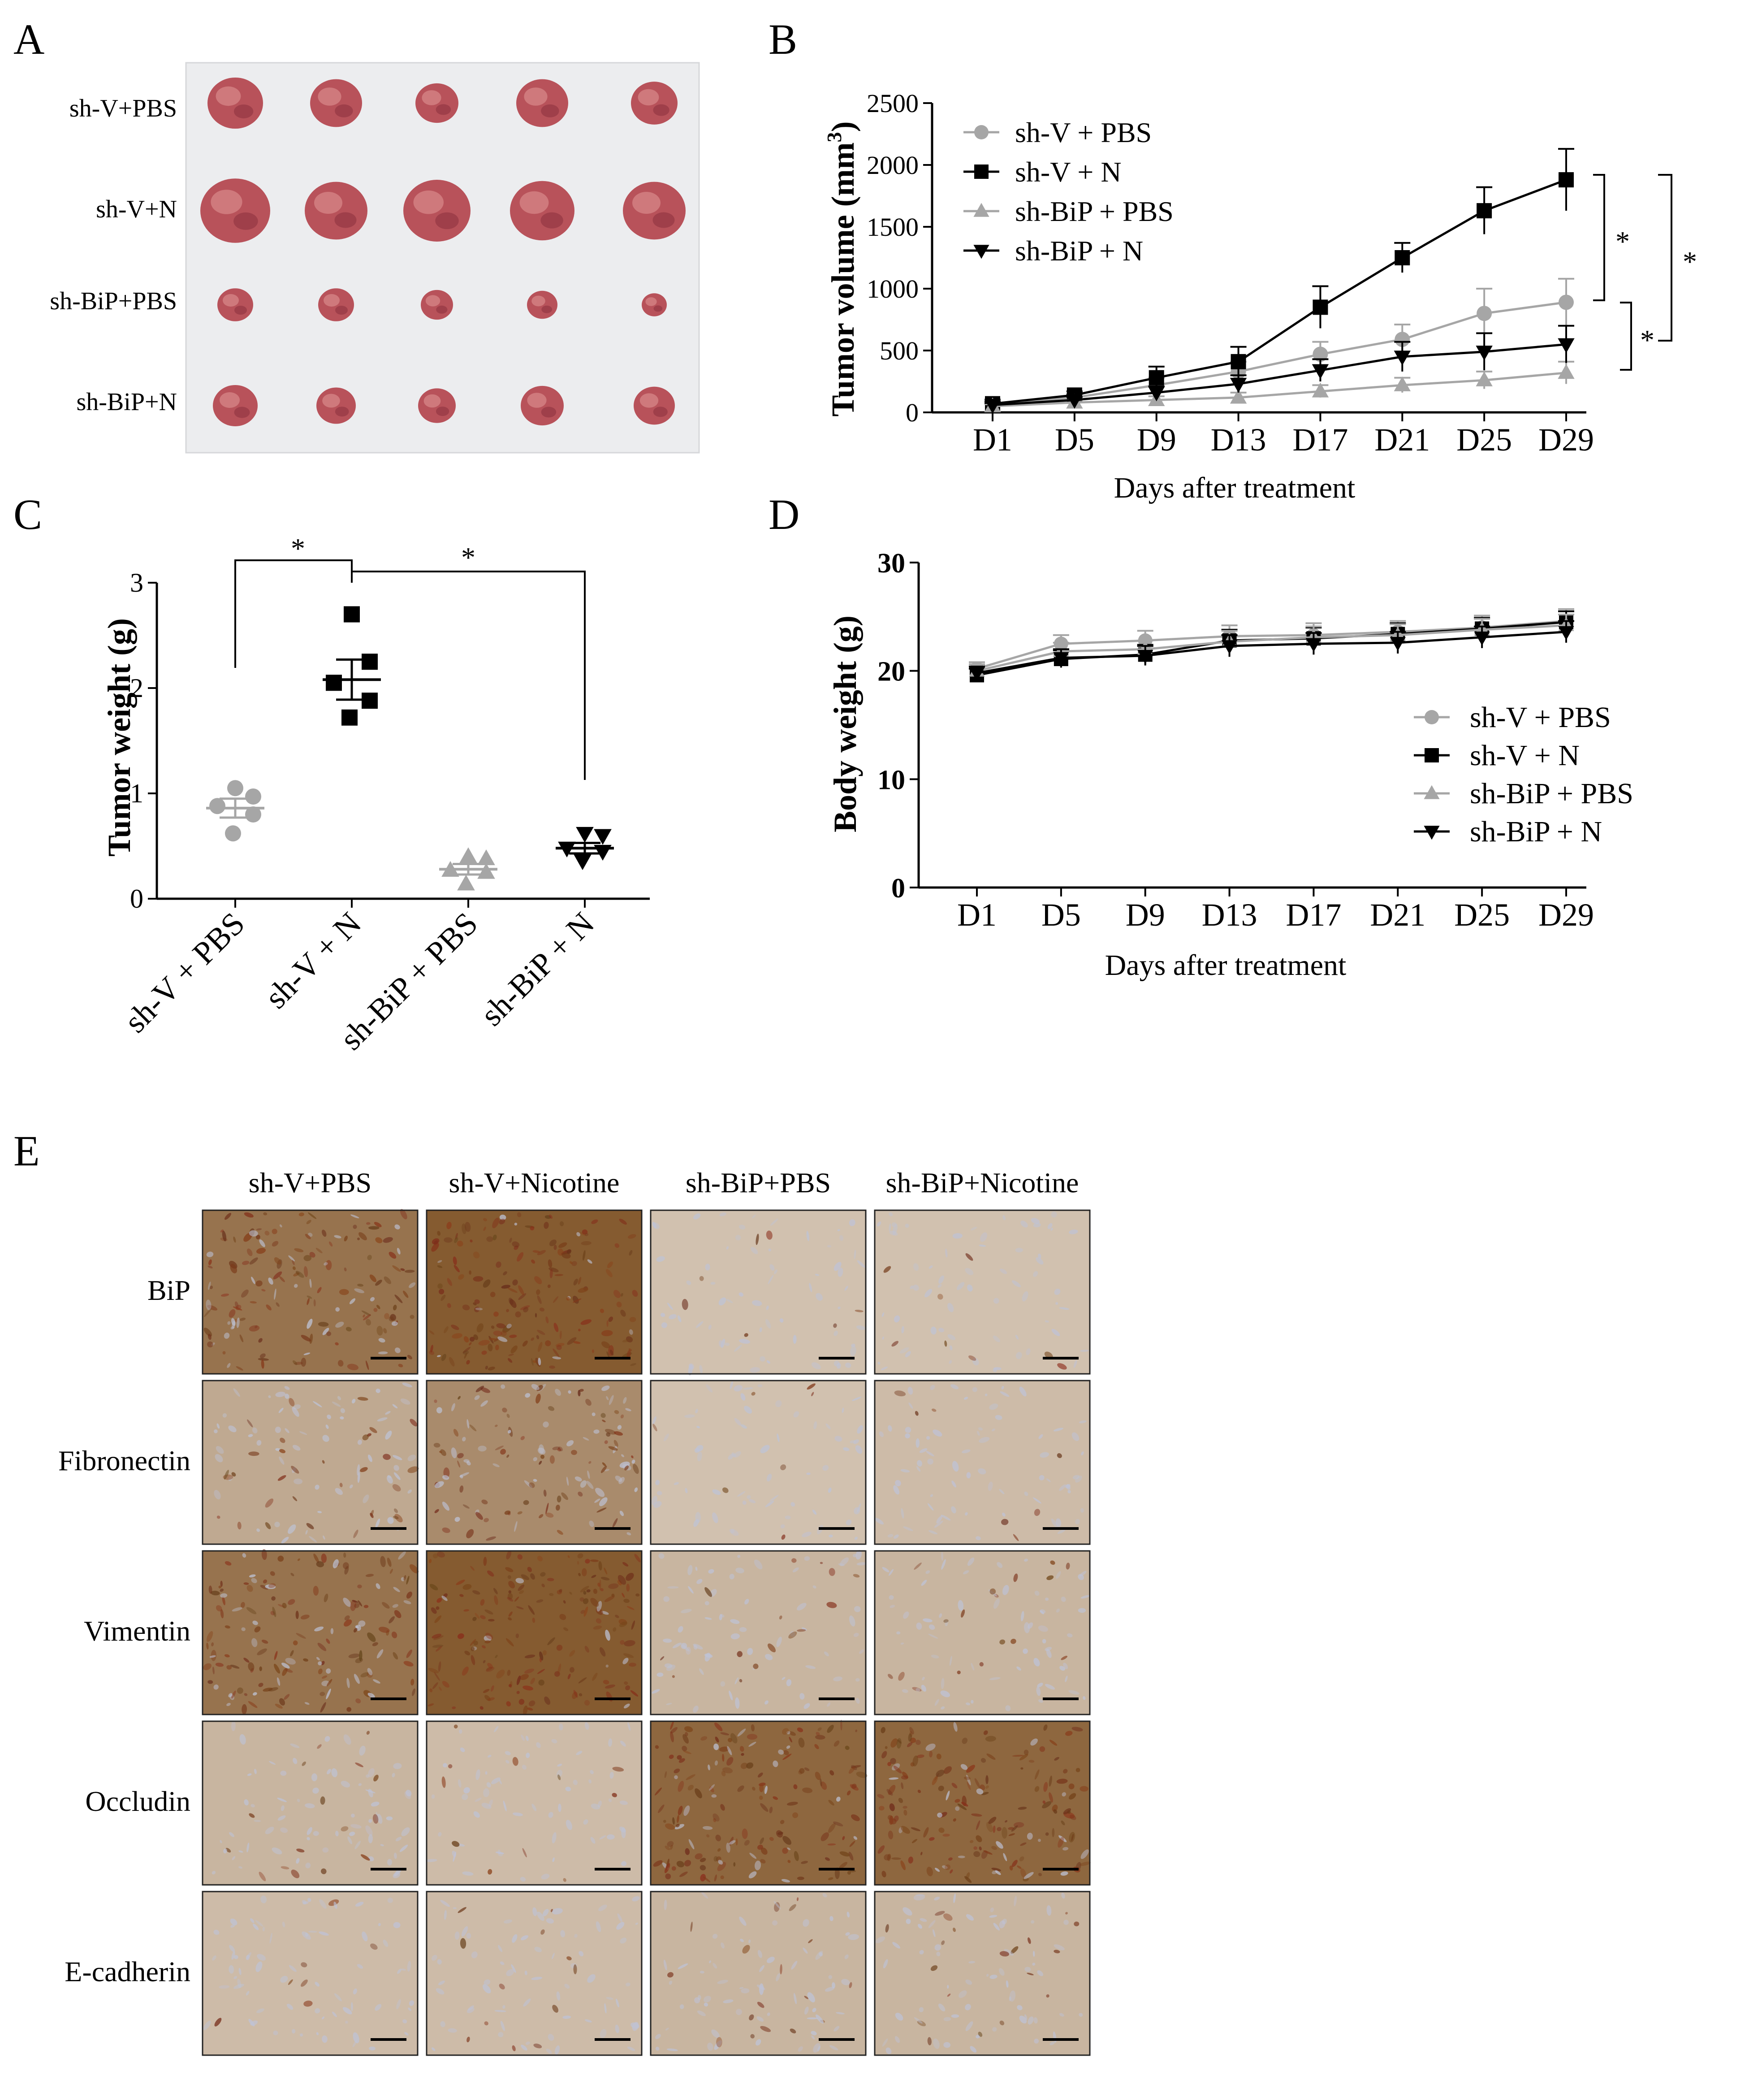  I want to click on ihc-image-background, so click(982, 1974).